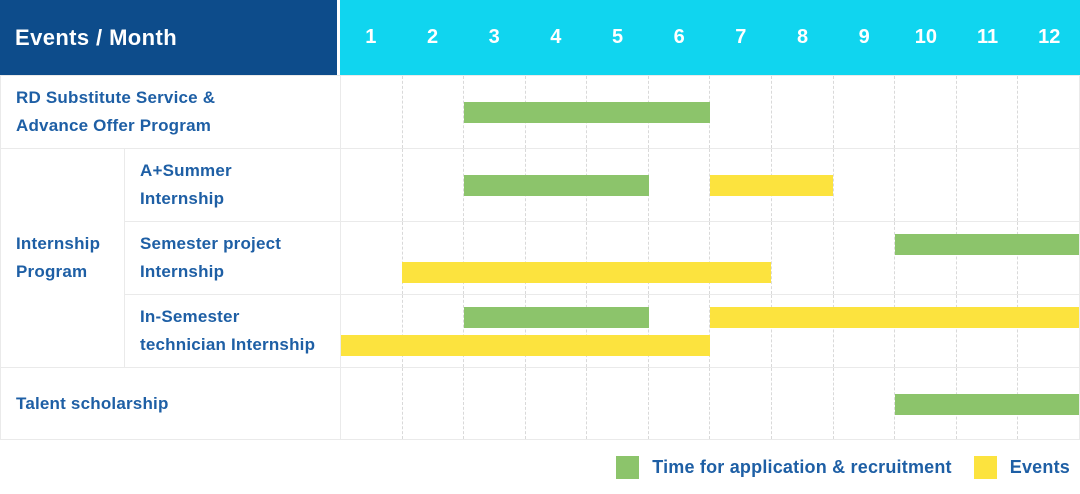 The height and width of the screenshot is (494, 1080). Describe the element at coordinates (232, 184) in the screenshot. I see `row-label-a-plus-summer-internship: A+Summer Internship` at that location.